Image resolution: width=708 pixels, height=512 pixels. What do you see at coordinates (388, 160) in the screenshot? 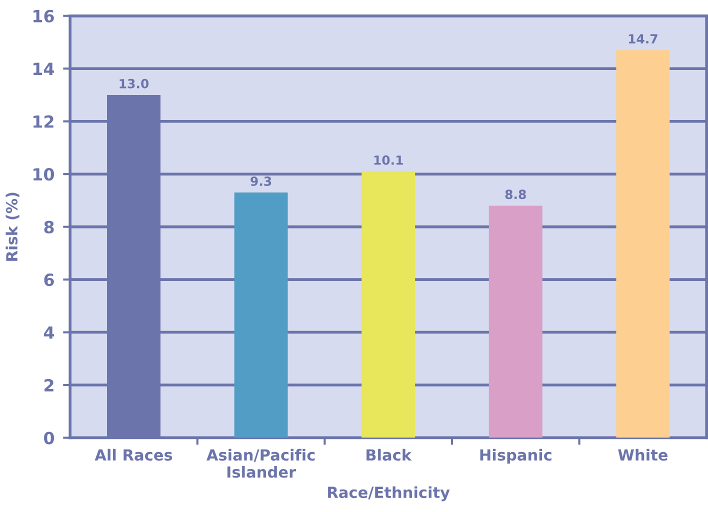
I see `data-label: 10.1` at bounding box center [388, 160].